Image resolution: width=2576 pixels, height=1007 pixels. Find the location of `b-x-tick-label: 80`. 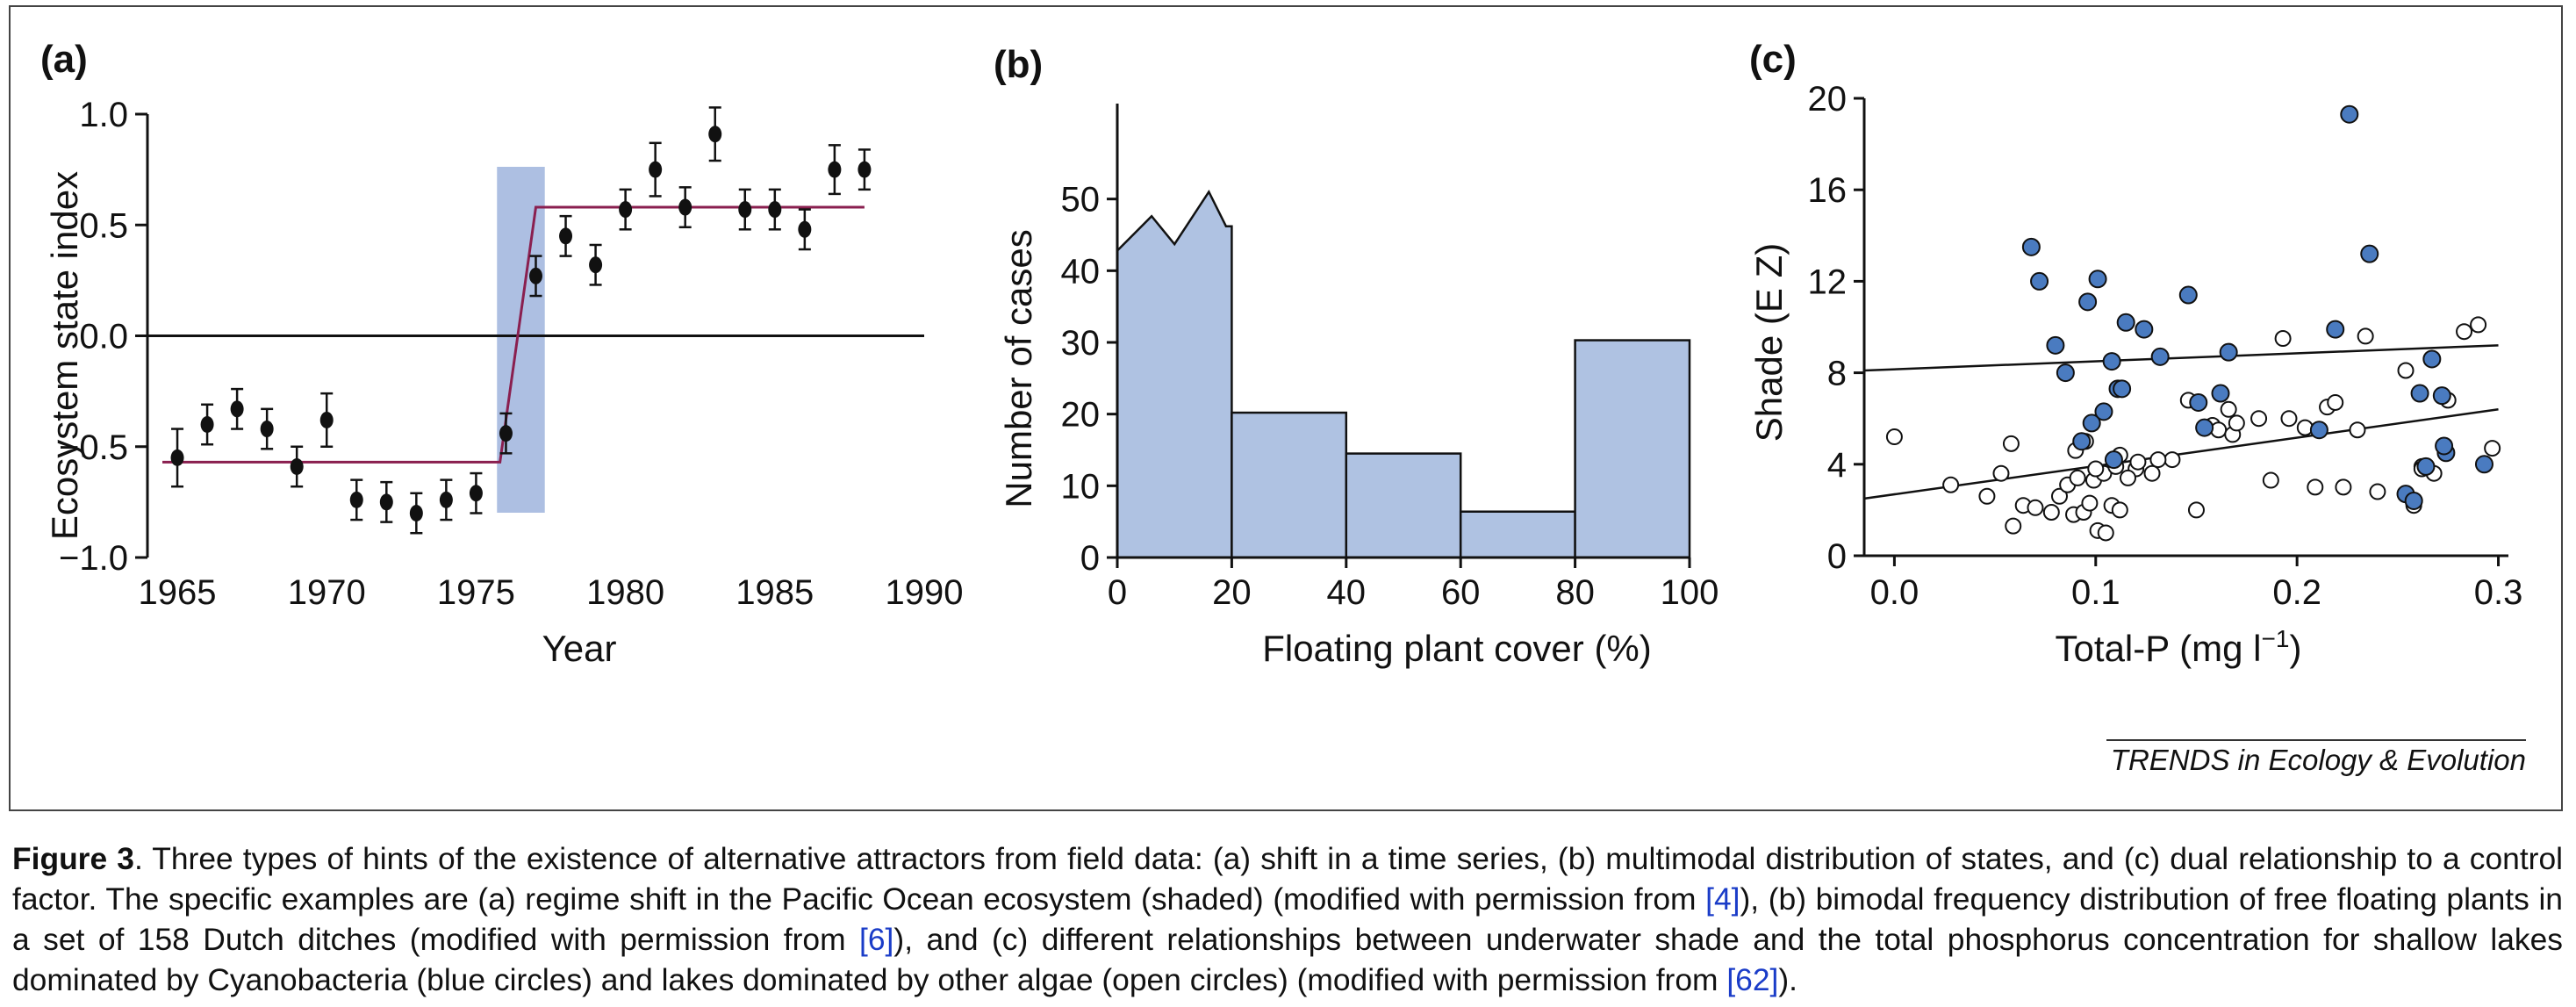

b-x-tick-label: 80 is located at coordinates (1575, 592).